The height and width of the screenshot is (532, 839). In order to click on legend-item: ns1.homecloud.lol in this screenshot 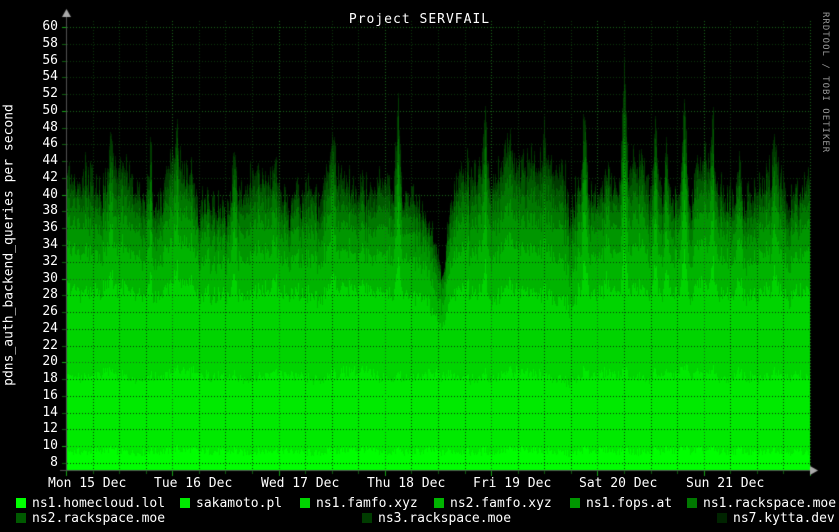, I will do `click(91, 503)`.